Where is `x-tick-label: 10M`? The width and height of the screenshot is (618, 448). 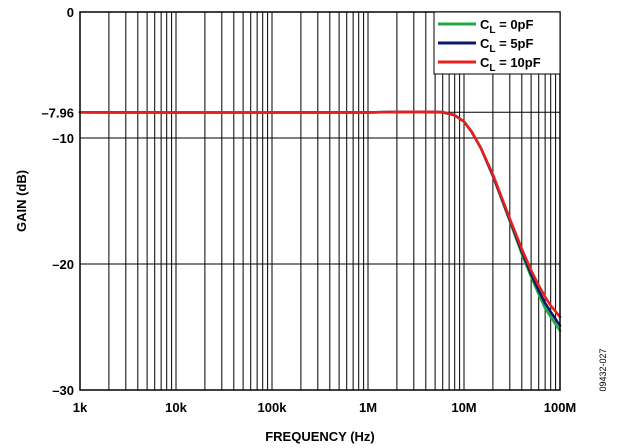
x-tick-label: 10M is located at coordinates (463, 407).